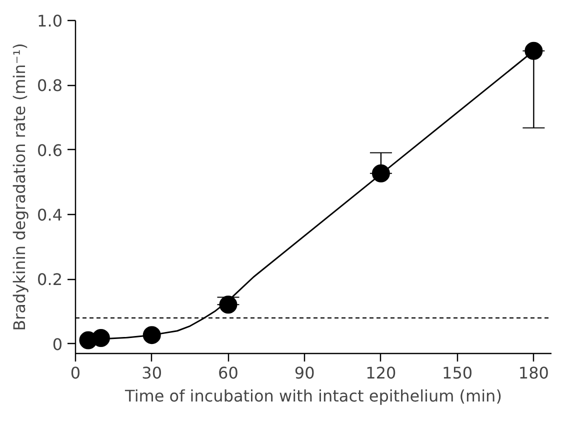 This screenshot has width=571, height=423. I want to click on y-tick-label: 0, so click(57, 344).